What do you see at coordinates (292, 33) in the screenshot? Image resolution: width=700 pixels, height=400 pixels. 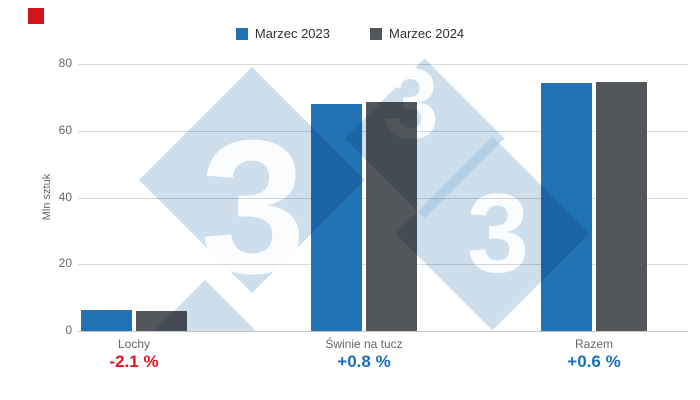 I see `legend-label: Marzec 2023` at bounding box center [292, 33].